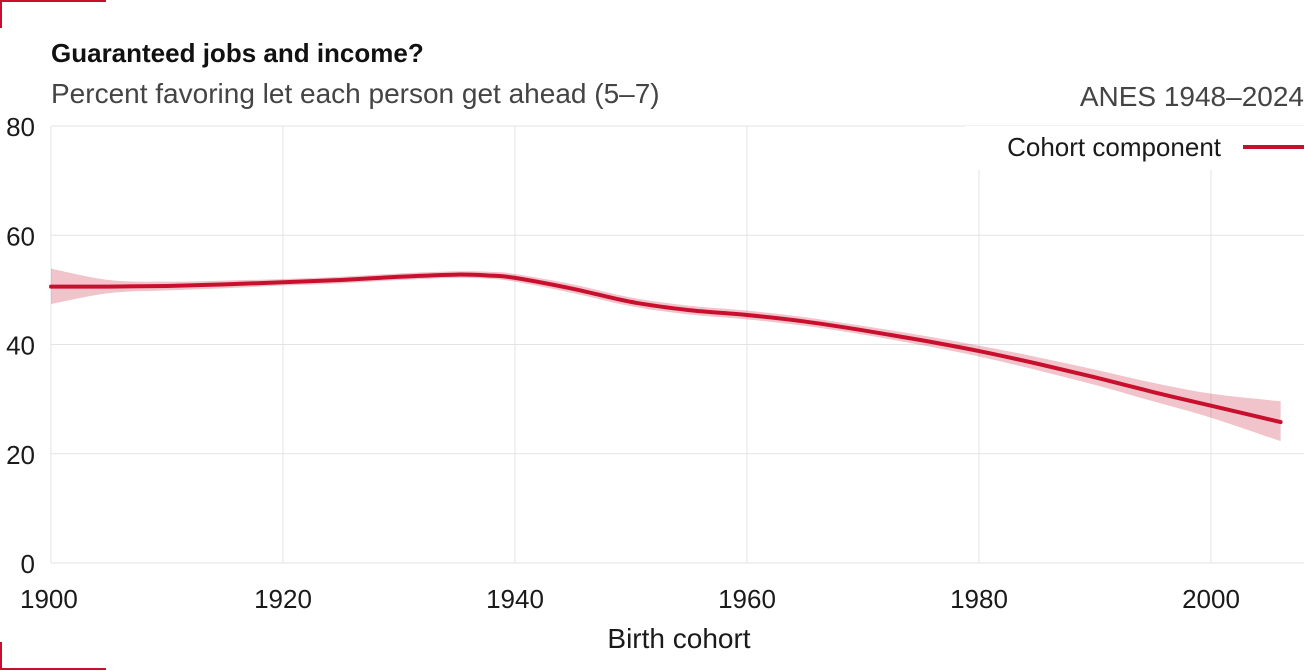 Image resolution: width=1305 pixels, height=671 pixels. Describe the element at coordinates (20, 455) in the screenshot. I see `y-tick-label-20: 20` at that location.